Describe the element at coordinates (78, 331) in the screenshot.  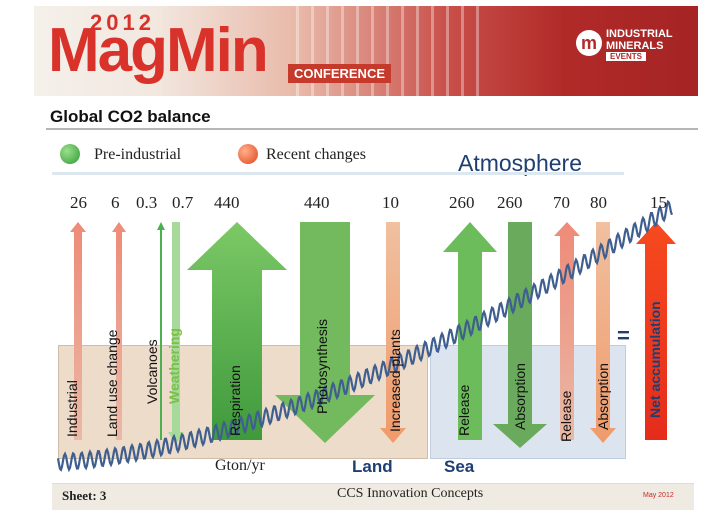
I see `industrial-arrow` at that location.